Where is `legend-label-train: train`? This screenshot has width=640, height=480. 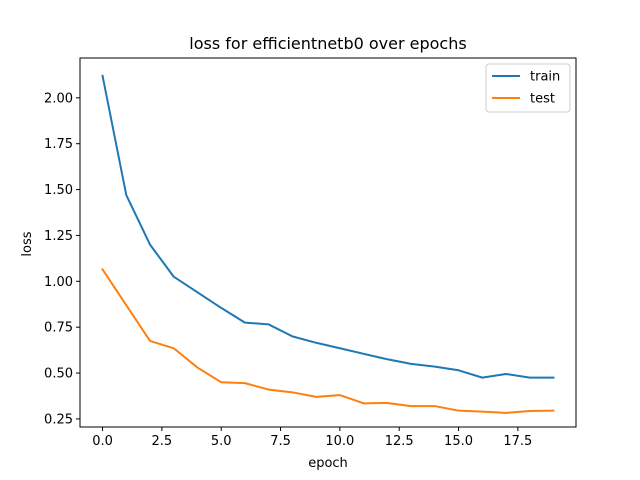
legend-label-train: train is located at coordinates (545, 77).